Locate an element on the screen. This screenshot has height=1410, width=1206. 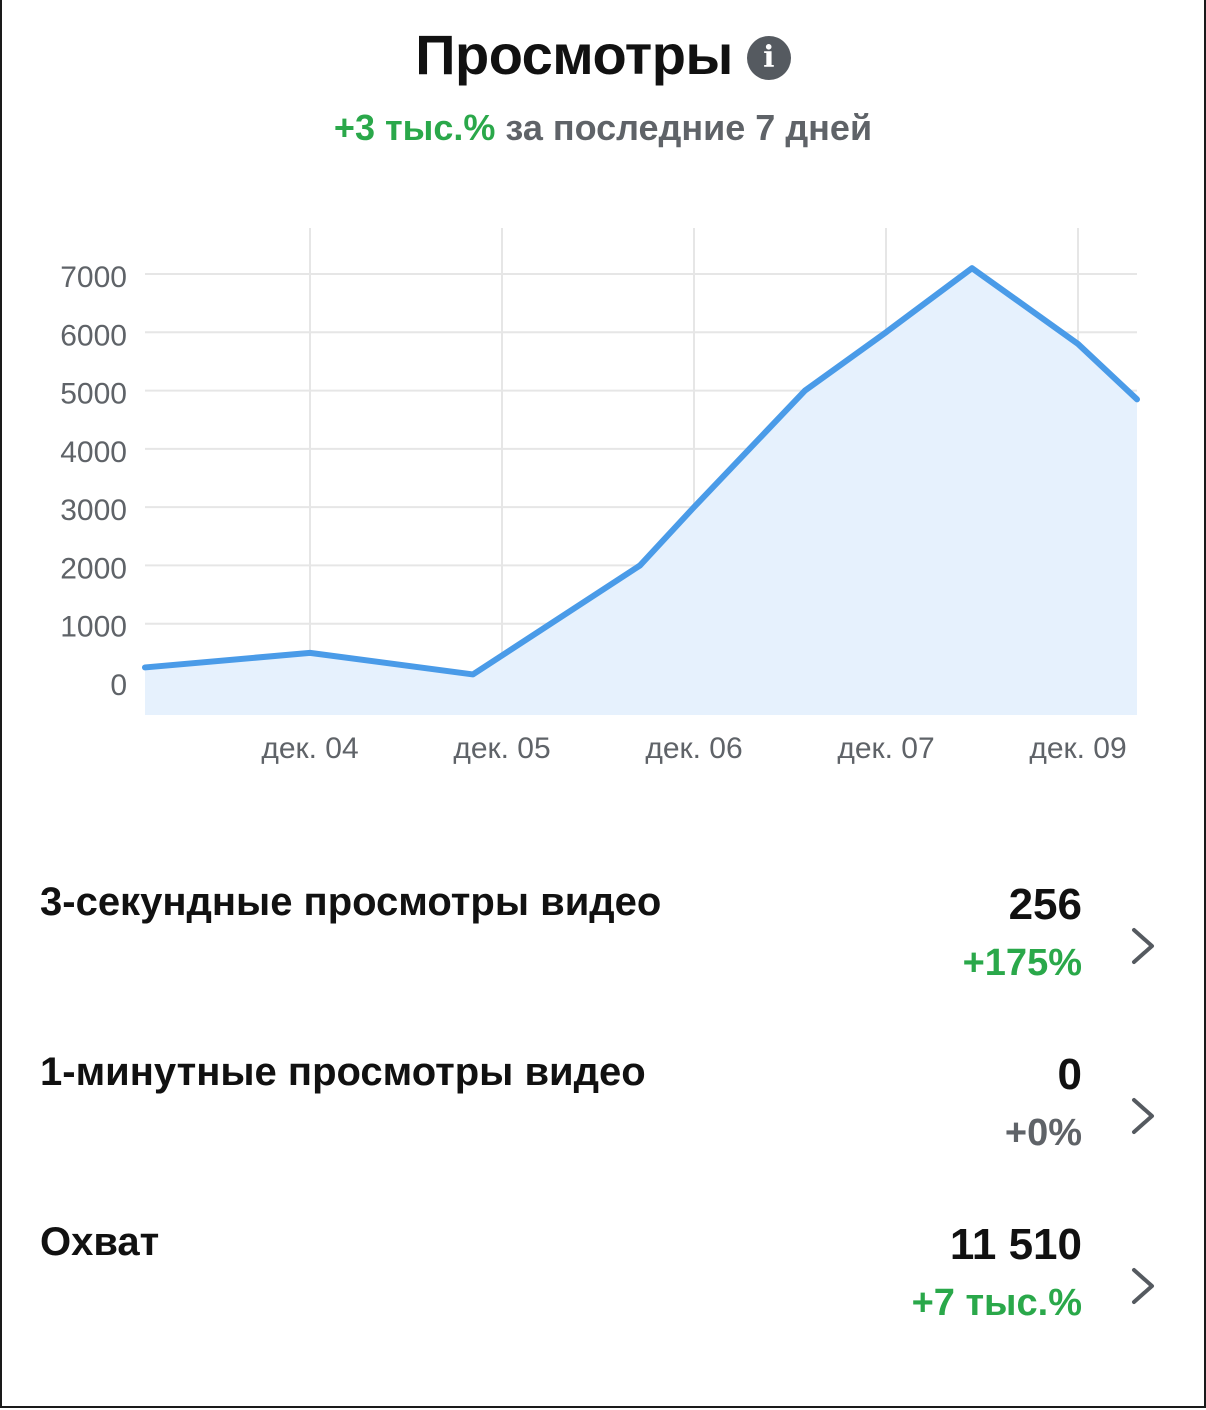
metric-delta: +0% is located at coordinates (1043, 1133).